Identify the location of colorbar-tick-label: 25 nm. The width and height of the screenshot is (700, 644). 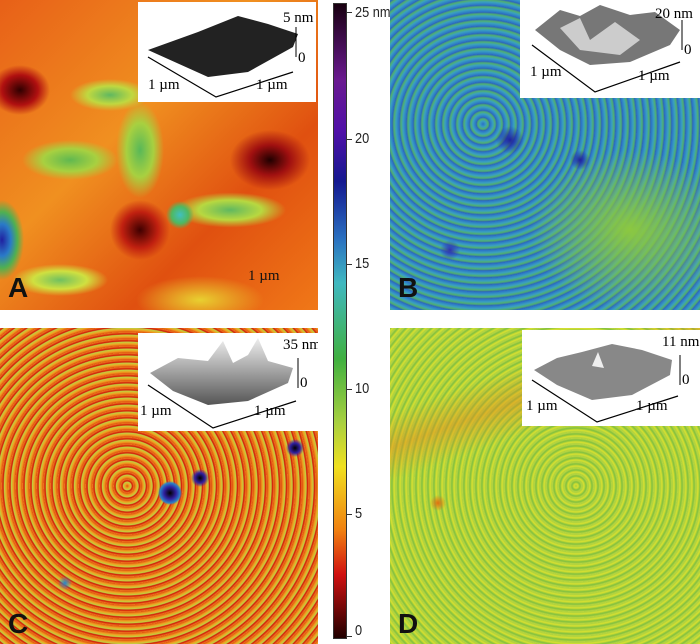
(373, 12).